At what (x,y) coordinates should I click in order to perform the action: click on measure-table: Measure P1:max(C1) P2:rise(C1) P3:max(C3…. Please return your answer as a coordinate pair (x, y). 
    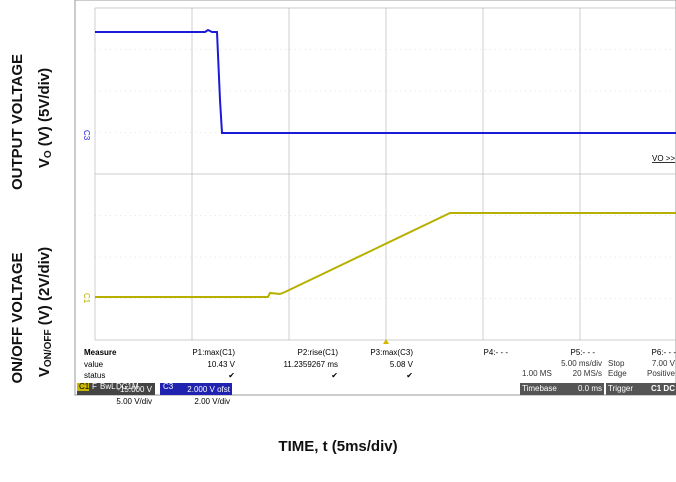
    Looking at the image, I should click on (380, 364).